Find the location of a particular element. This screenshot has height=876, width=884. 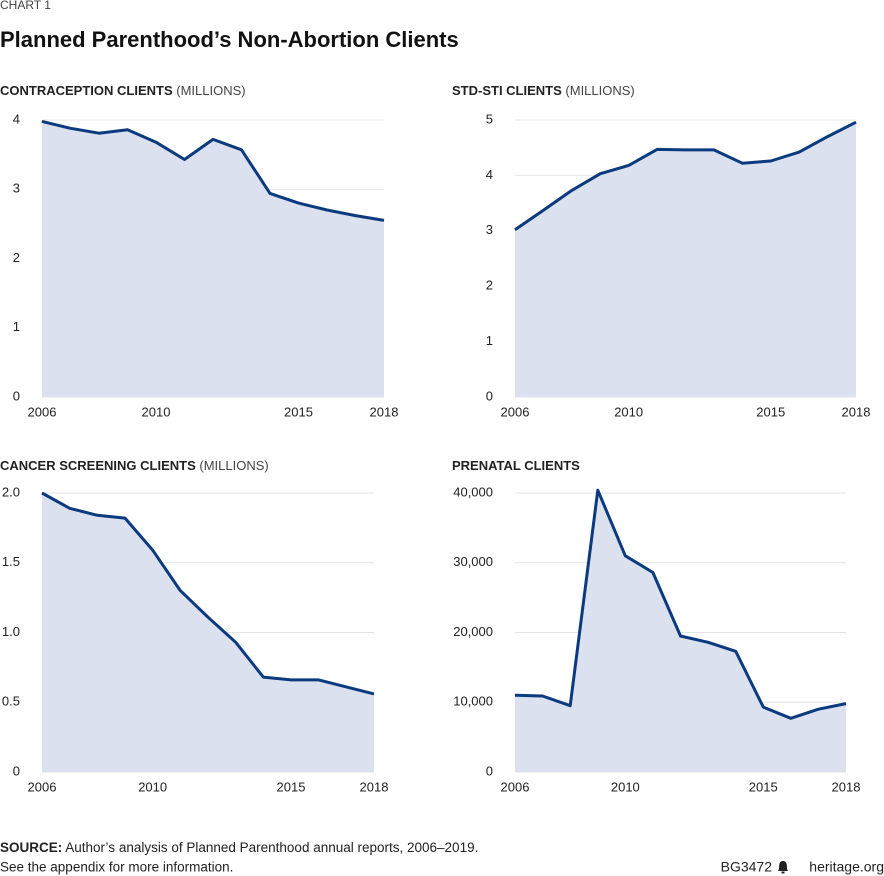

chart-kicker: CHART 1 is located at coordinates (25, 6).